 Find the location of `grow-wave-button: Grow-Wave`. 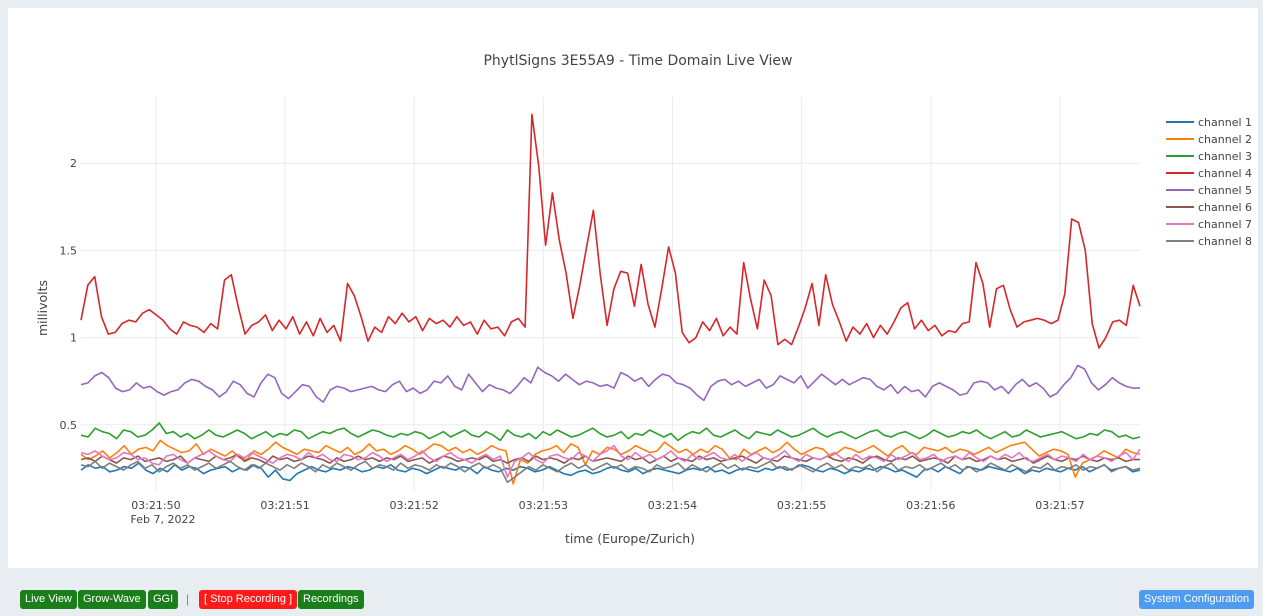

grow-wave-button: Grow-Wave is located at coordinates (112, 599).